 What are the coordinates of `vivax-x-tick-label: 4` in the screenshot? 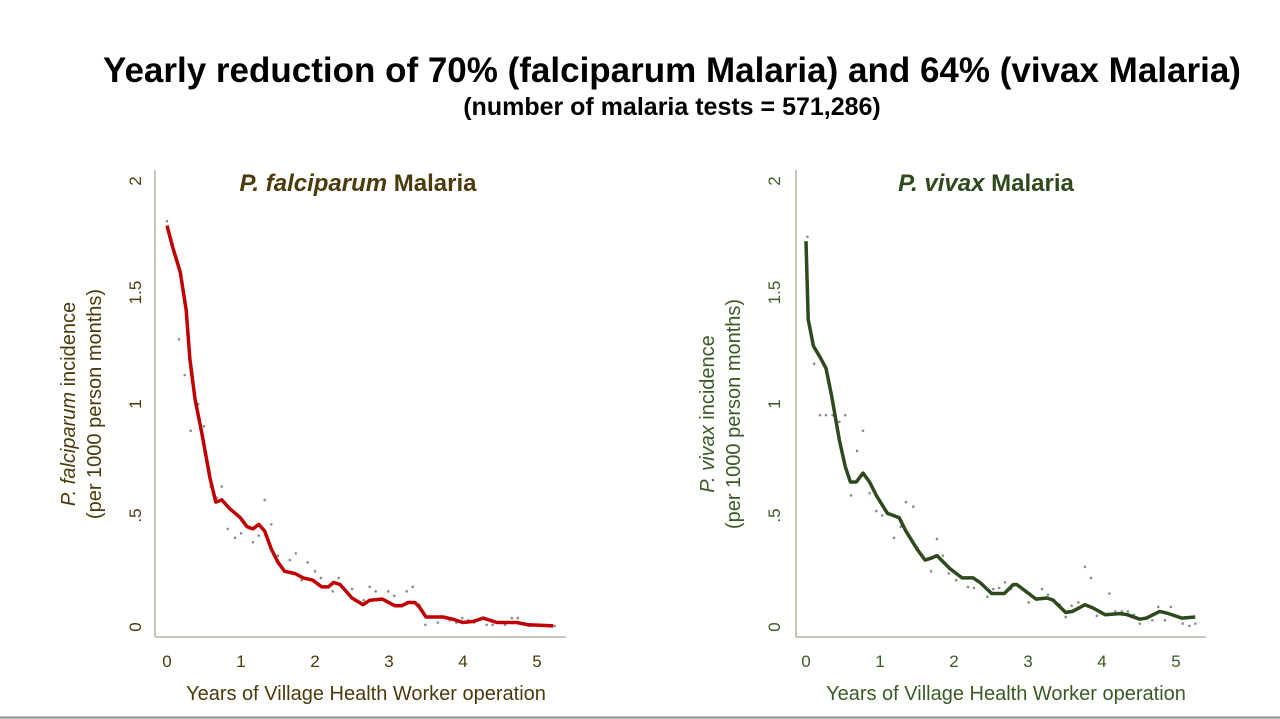 It's located at (1101, 661).